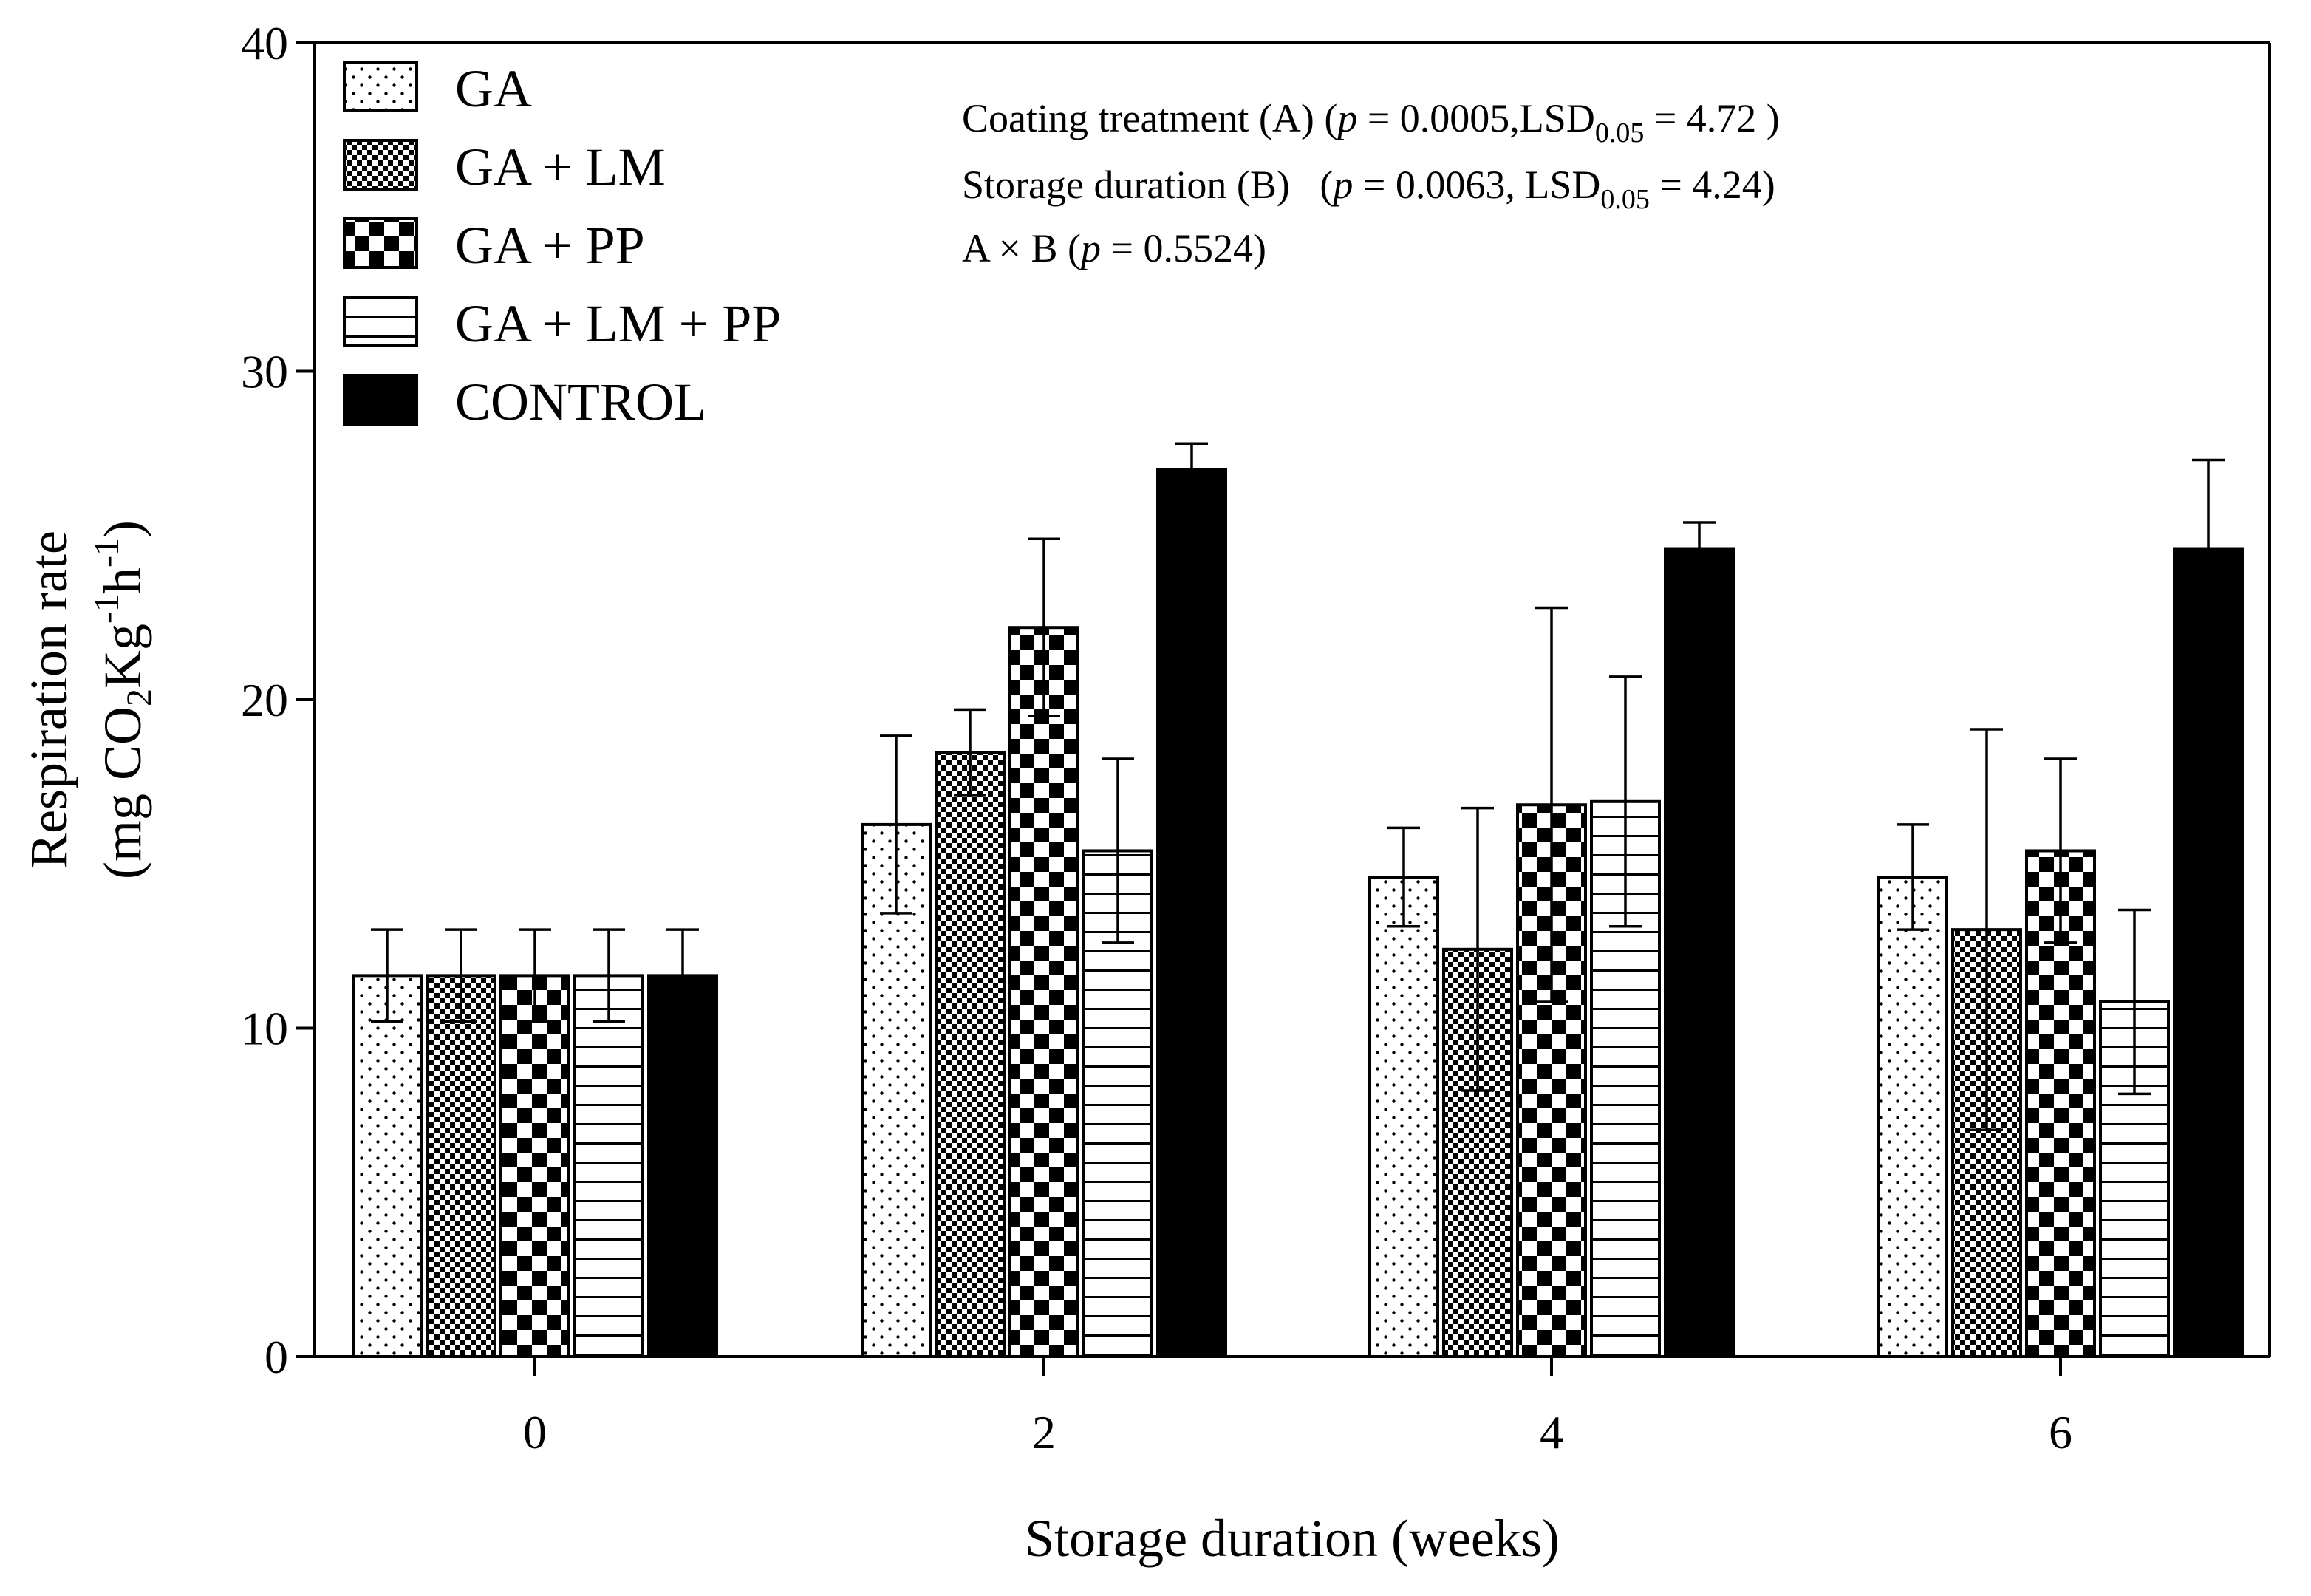 This screenshot has width=2311, height=1596. I want to click on legend: GA GA + LM GA + PP GA + LM + PP CONTROL, so click(562, 245).